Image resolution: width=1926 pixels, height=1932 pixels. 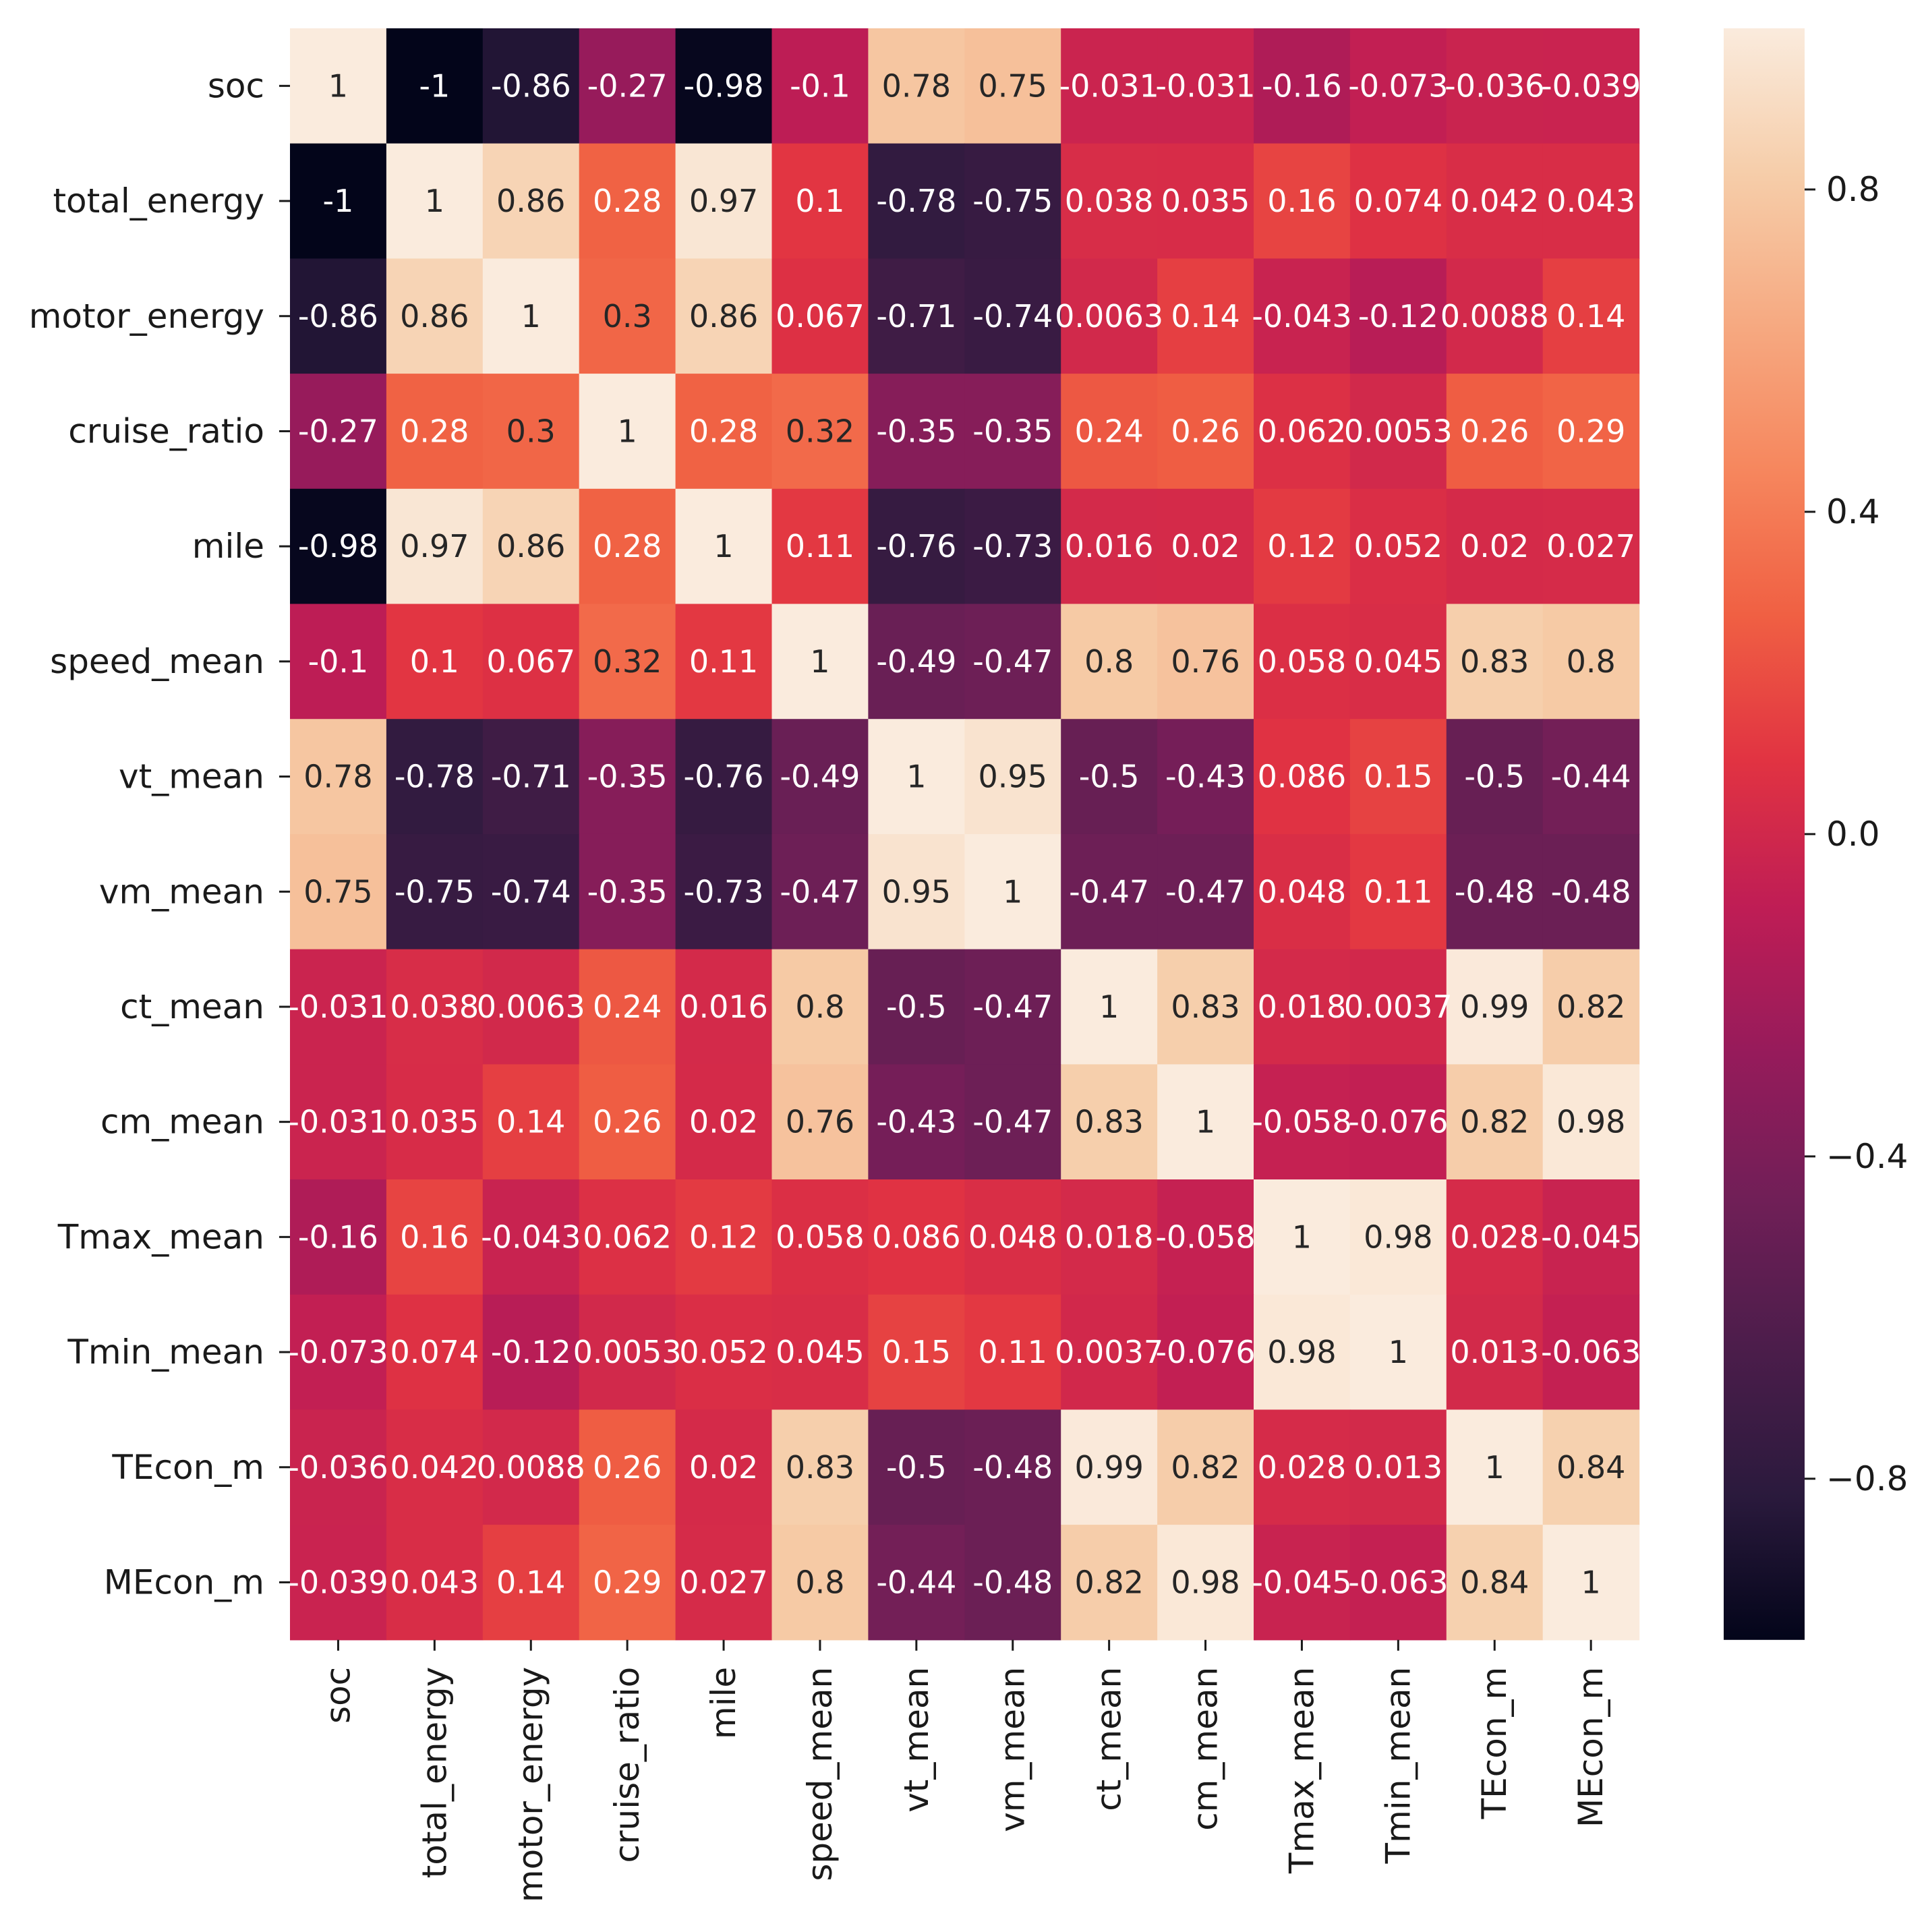 I want to click on cell-value-label: 0.15, so click(x=1398, y=777).